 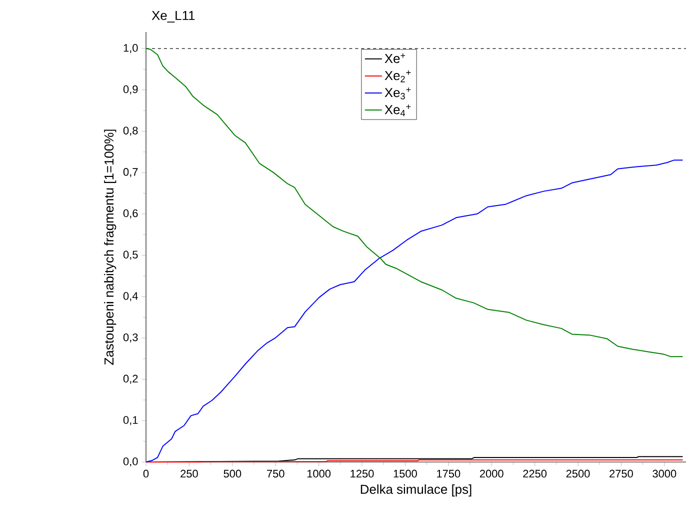 I want to click on y-tick-label: 0,2, so click(x=130, y=379).